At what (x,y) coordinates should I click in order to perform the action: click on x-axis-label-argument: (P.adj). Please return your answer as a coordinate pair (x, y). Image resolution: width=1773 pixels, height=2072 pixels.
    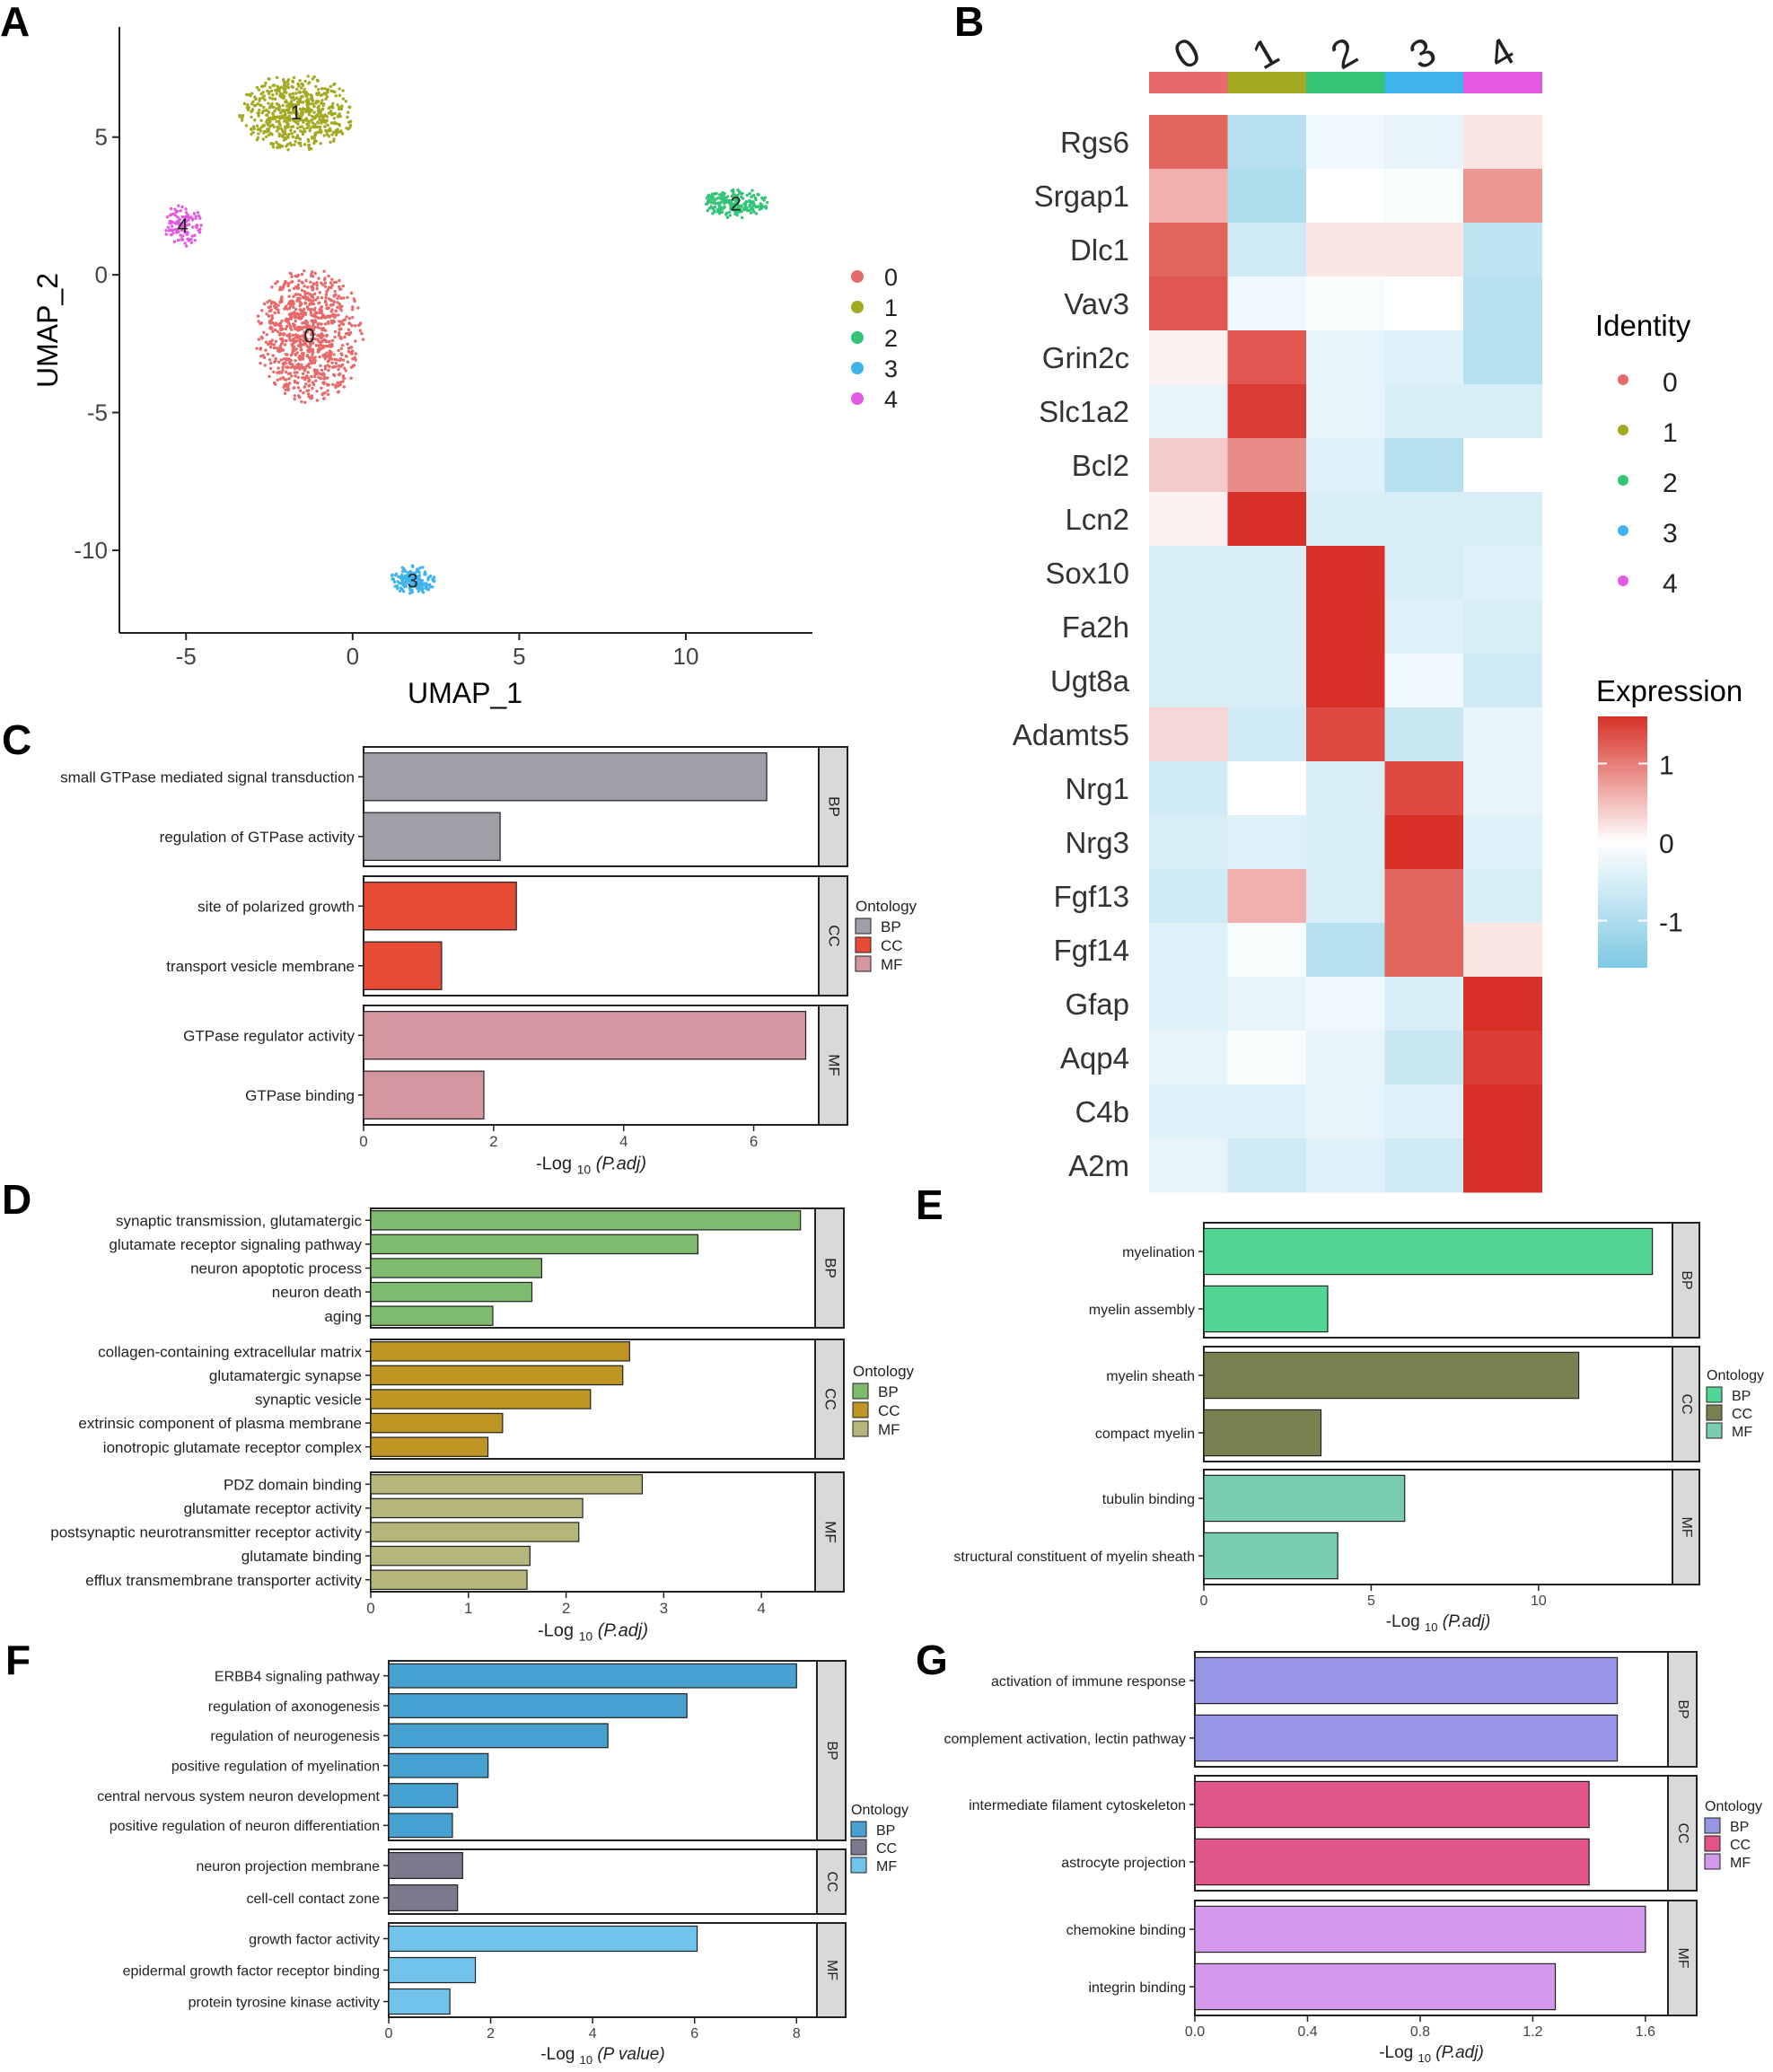
    Looking at the image, I should click on (1463, 1622).